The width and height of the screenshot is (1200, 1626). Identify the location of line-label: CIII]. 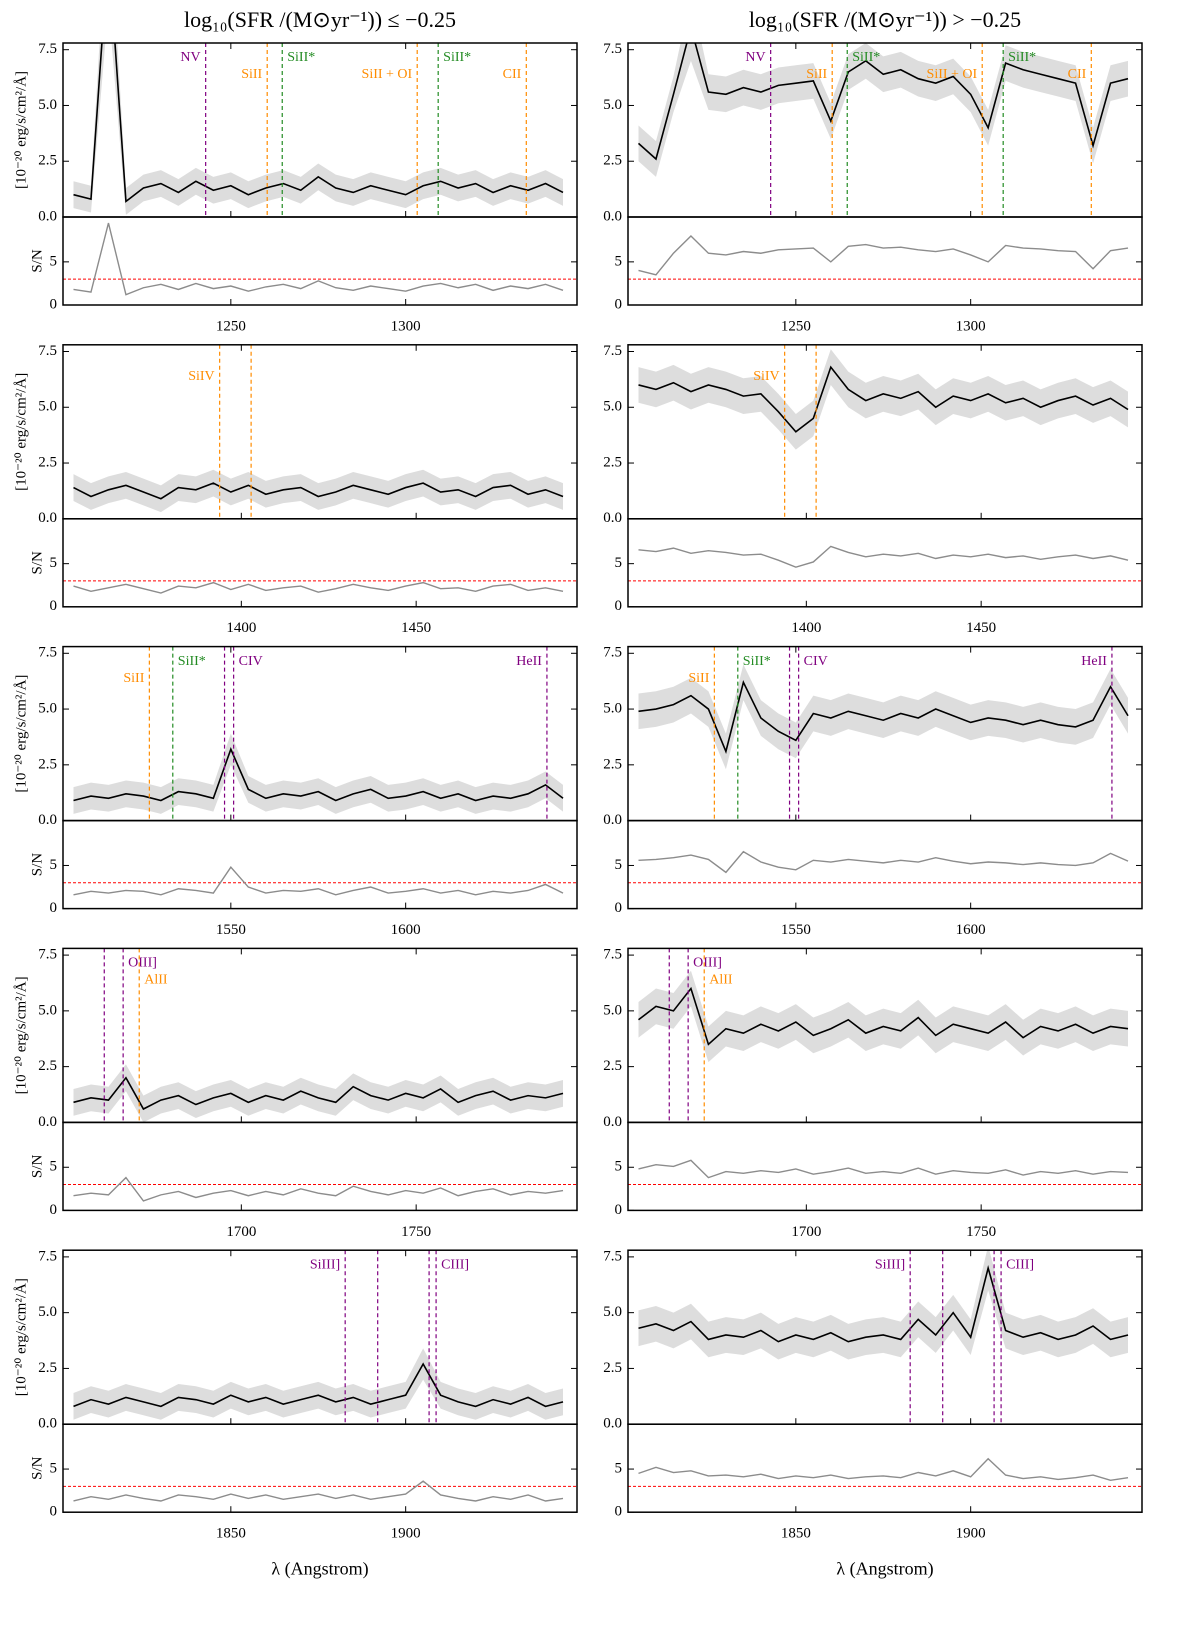
(455, 1264).